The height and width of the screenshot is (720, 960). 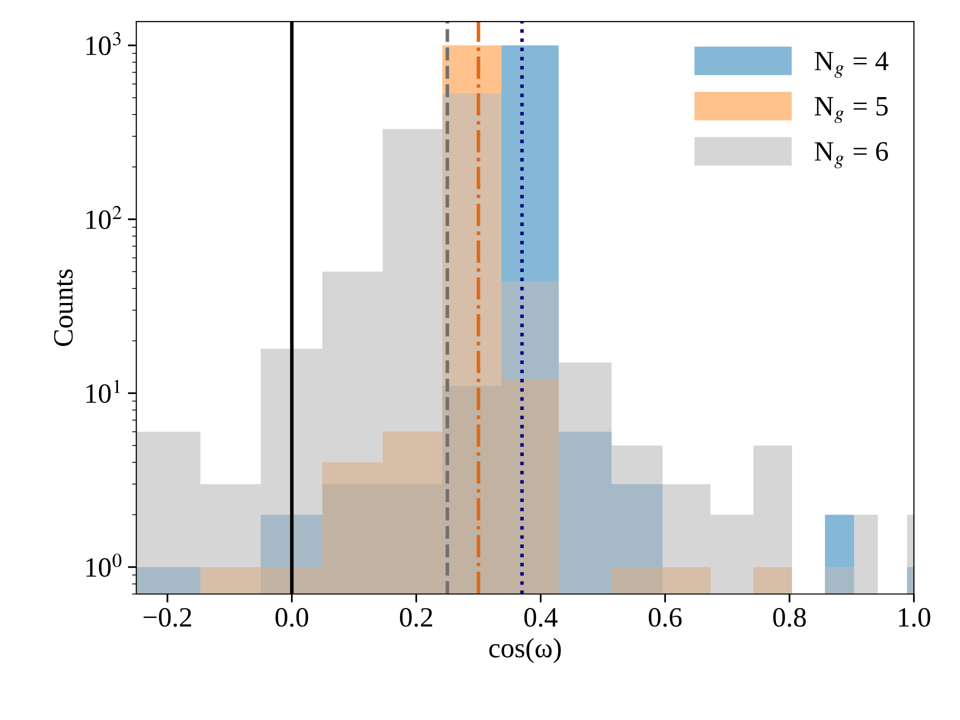 What do you see at coordinates (914, 617) in the screenshot?
I see `x-tick-label: 1.0` at bounding box center [914, 617].